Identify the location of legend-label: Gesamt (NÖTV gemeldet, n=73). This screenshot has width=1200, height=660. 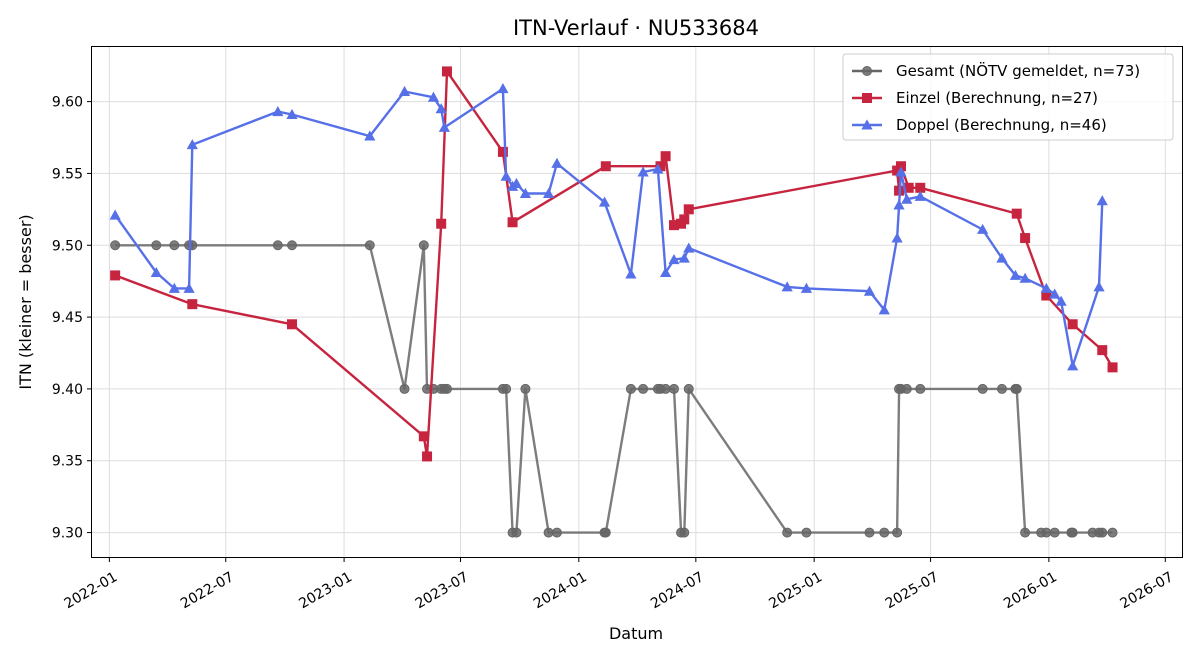
(1018, 70).